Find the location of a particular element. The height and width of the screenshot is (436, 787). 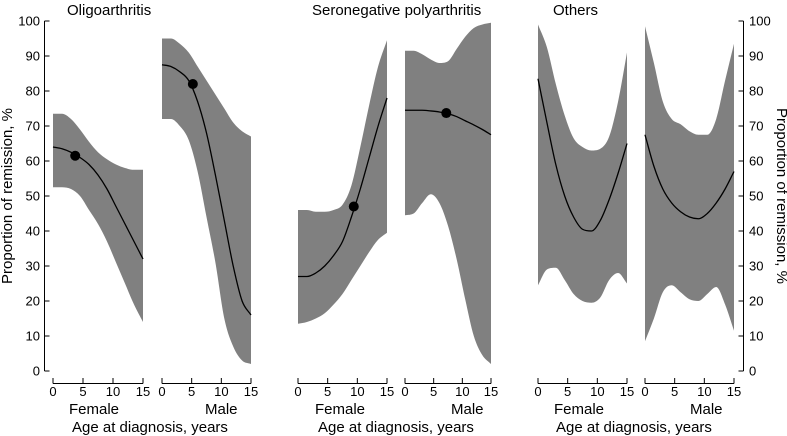

x-tick-label-oligoarthritis-female-15: 15 is located at coordinates (143, 391).